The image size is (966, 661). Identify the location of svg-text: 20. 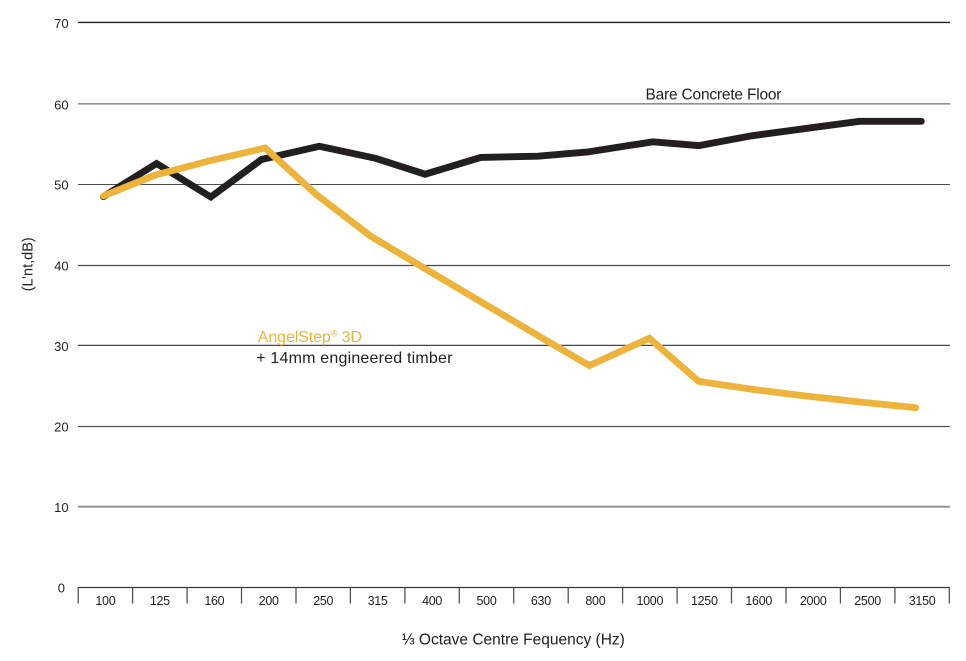
(61, 427).